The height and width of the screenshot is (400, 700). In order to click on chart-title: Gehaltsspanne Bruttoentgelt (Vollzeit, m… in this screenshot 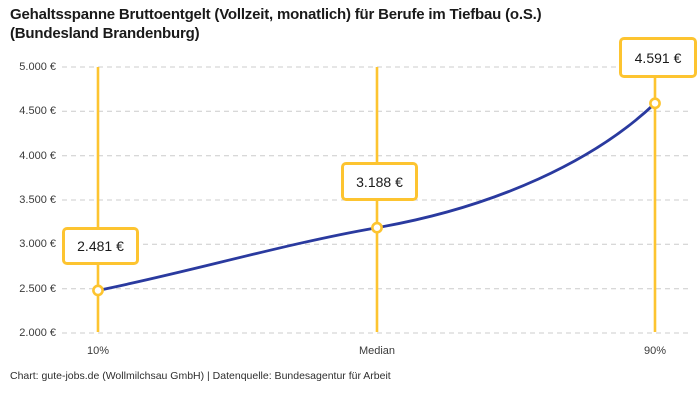, I will do `click(330, 24)`.